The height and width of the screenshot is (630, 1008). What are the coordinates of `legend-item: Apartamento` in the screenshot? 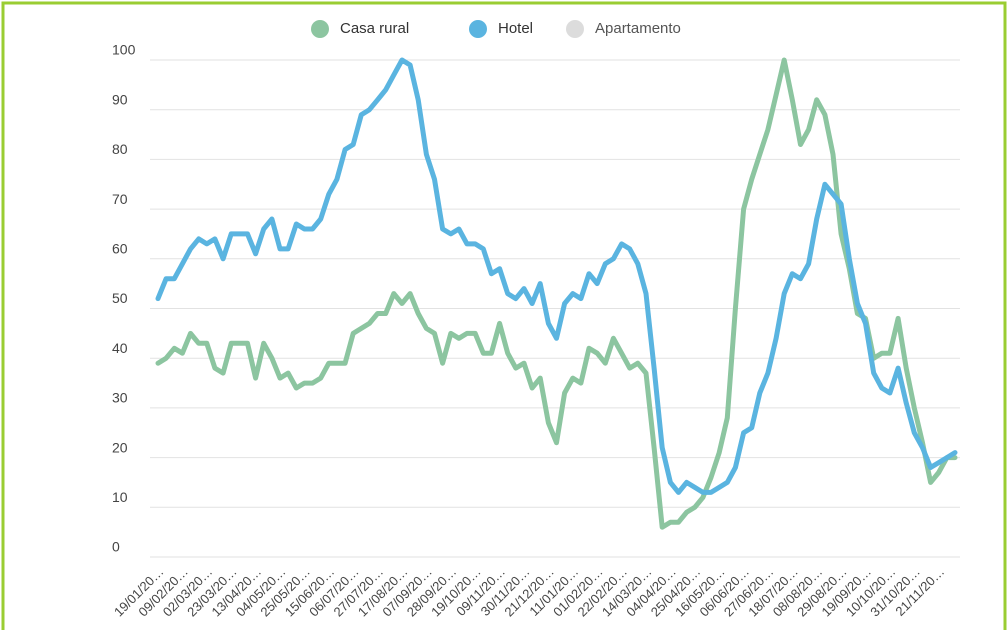 It's located at (623, 29).